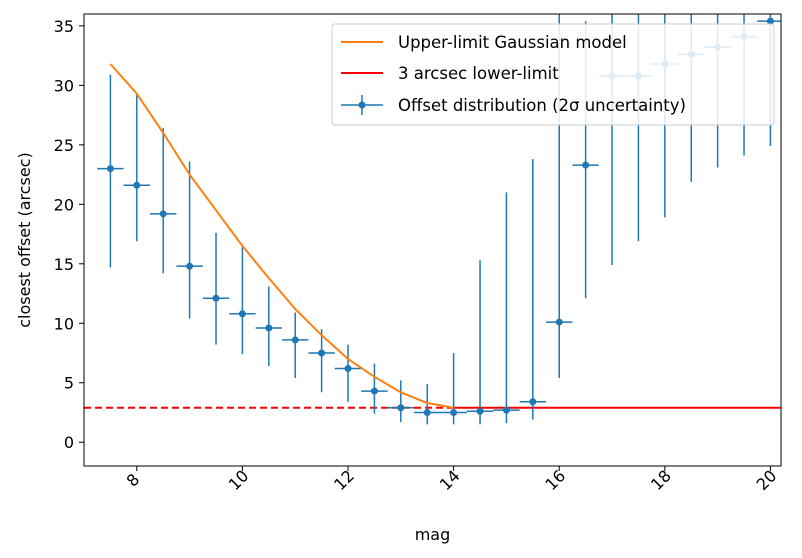  What do you see at coordinates (64, 323) in the screenshot?
I see `y-tick-label: 10` at bounding box center [64, 323].